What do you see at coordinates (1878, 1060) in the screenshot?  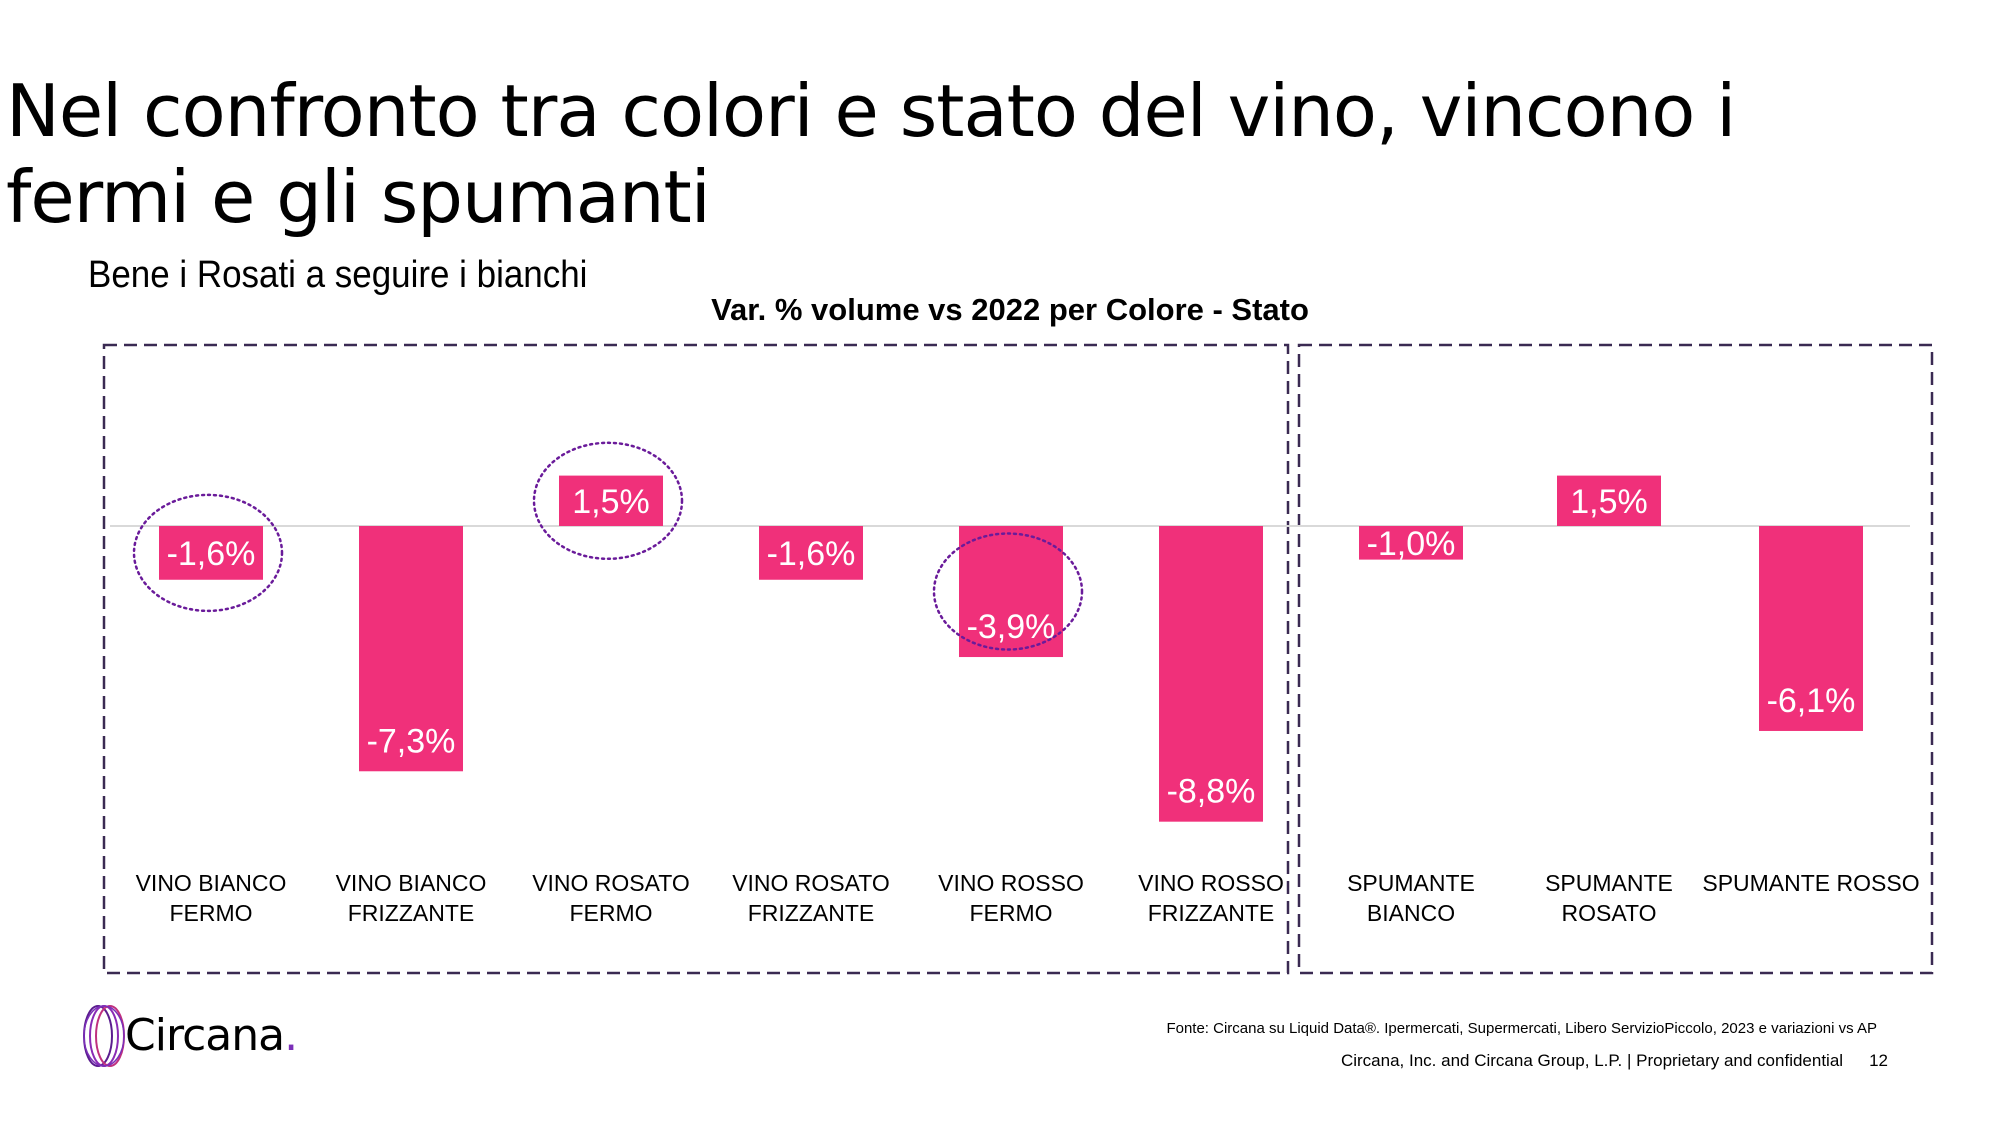 I see `page-number: 12` at bounding box center [1878, 1060].